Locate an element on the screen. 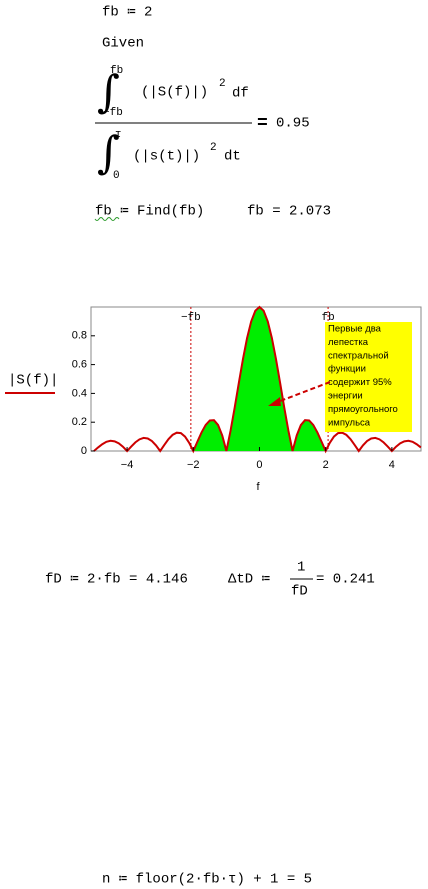  annotation-line: прямоугольного is located at coordinates (363, 409).